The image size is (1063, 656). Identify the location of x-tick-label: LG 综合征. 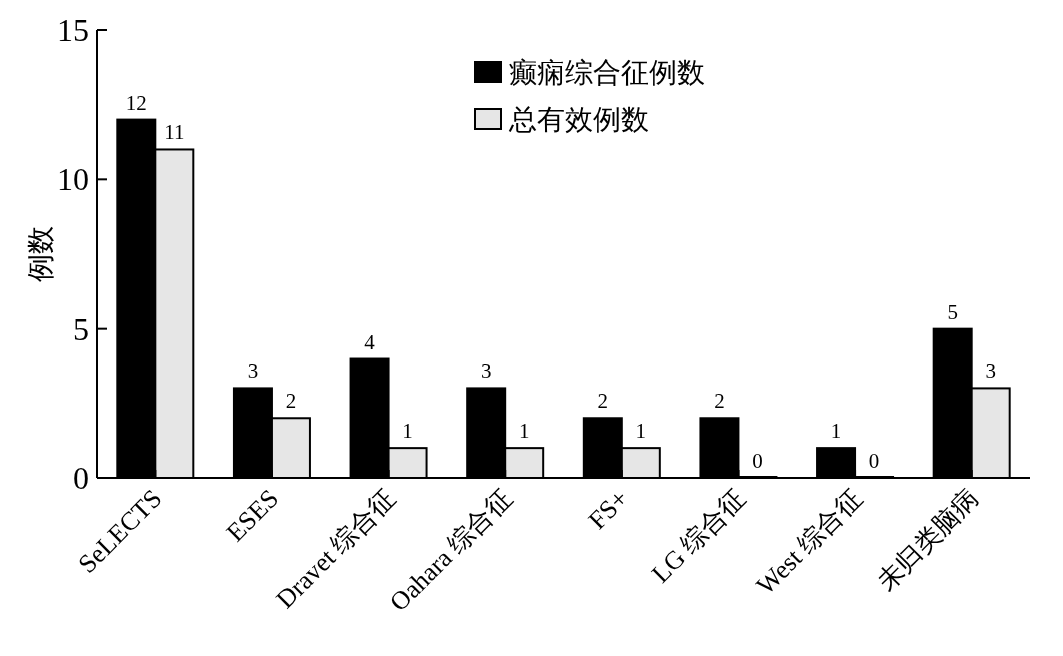
(698, 536).